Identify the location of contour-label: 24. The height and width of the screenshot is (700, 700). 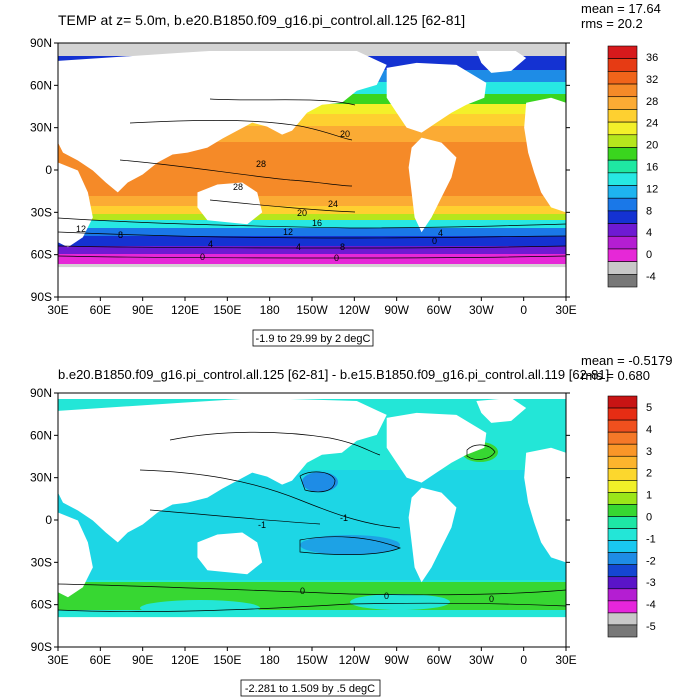
(333, 204).